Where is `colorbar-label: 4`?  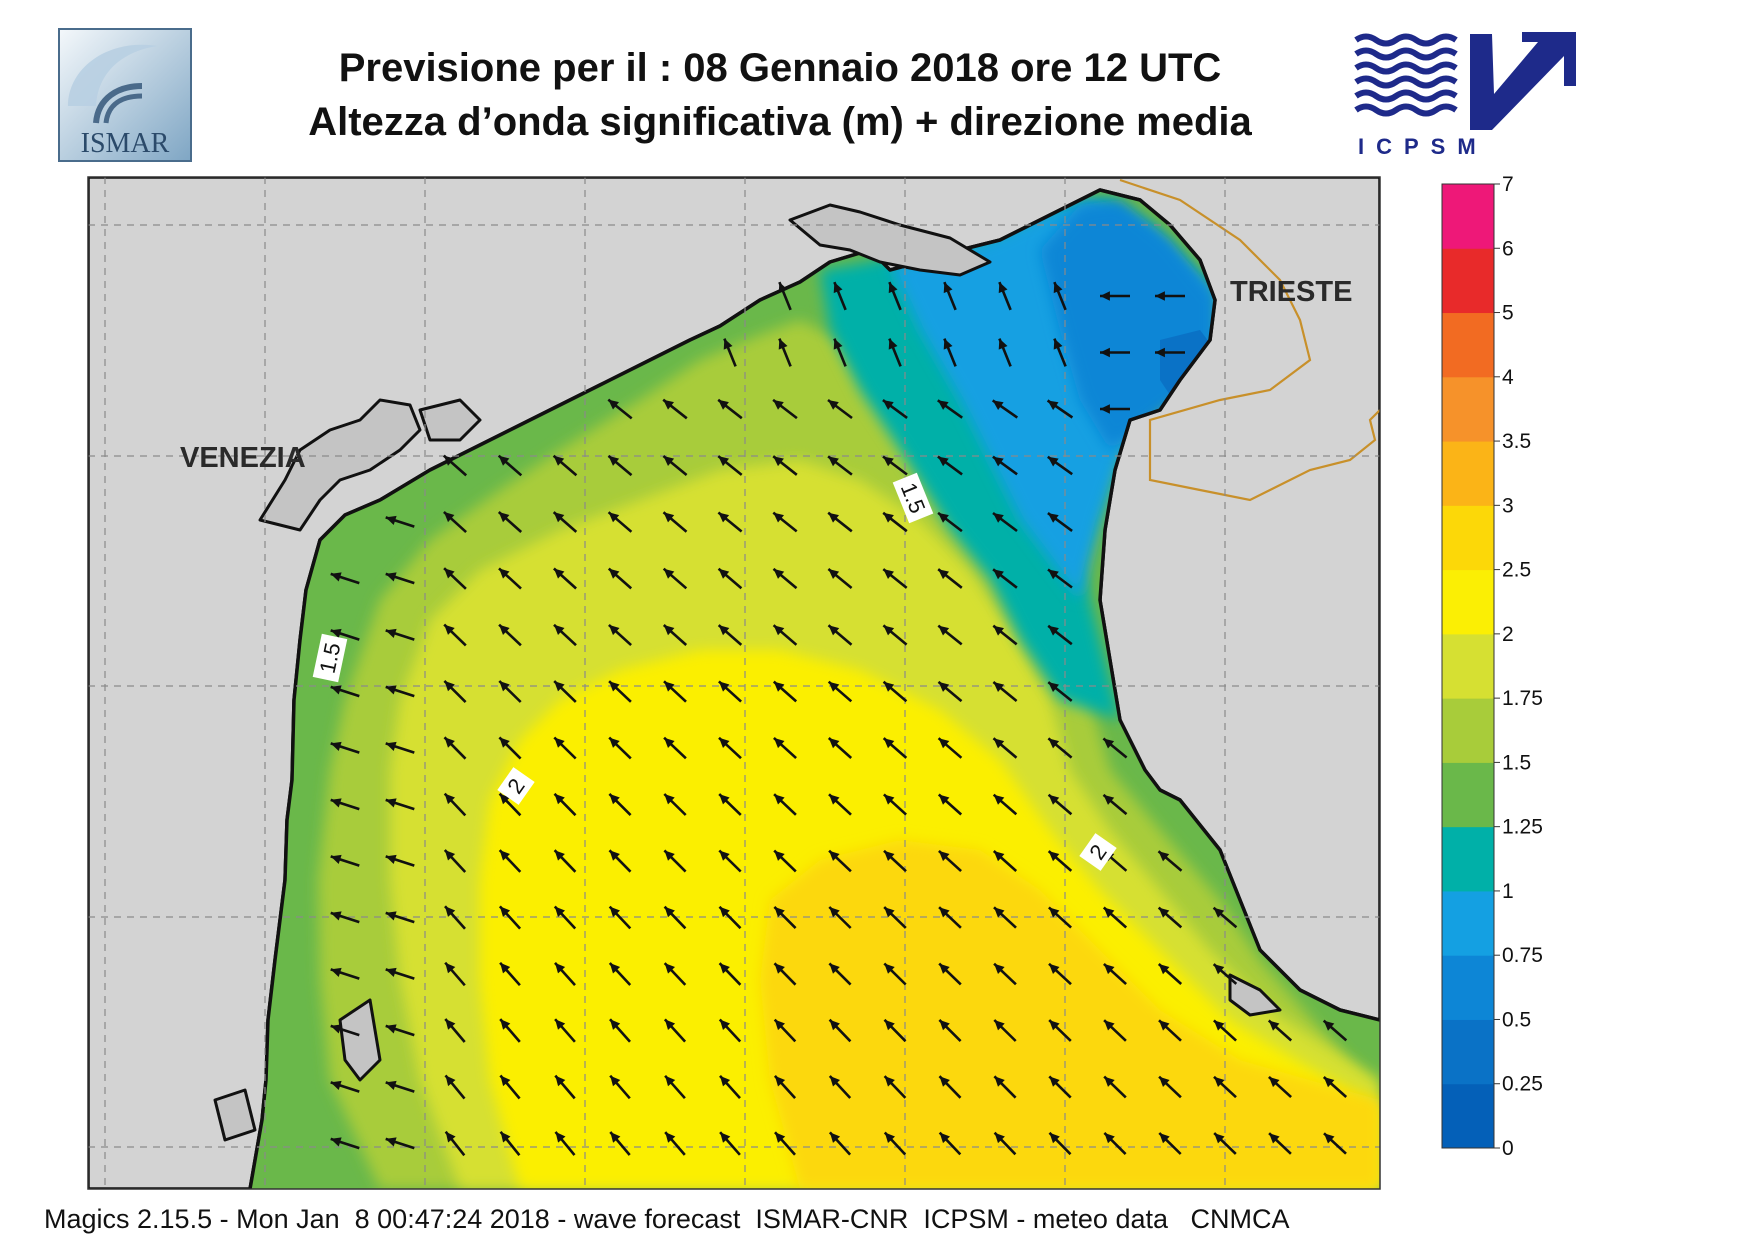
colorbar-label: 4 is located at coordinates (1508, 377).